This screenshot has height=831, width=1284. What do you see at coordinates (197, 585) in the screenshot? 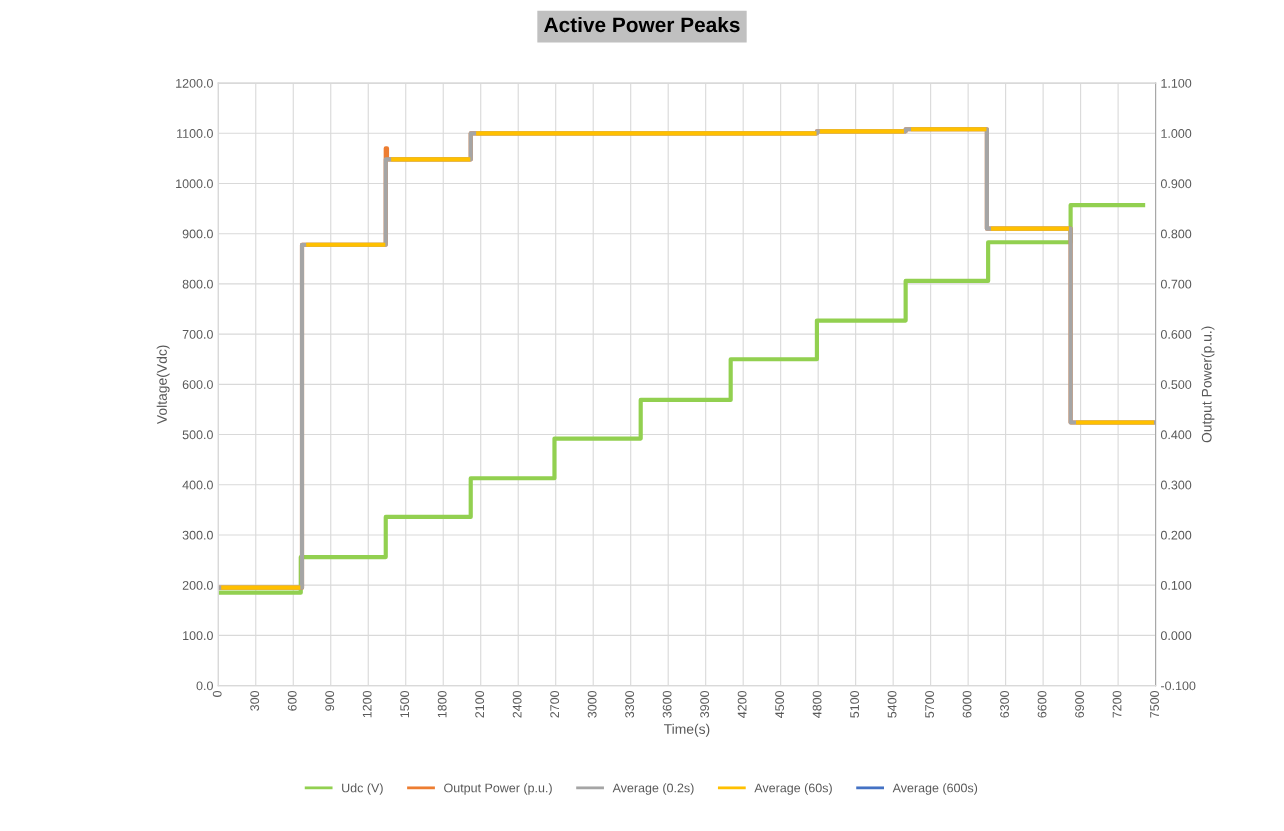
I see `y-tick-label: 200.0` at bounding box center [197, 585].